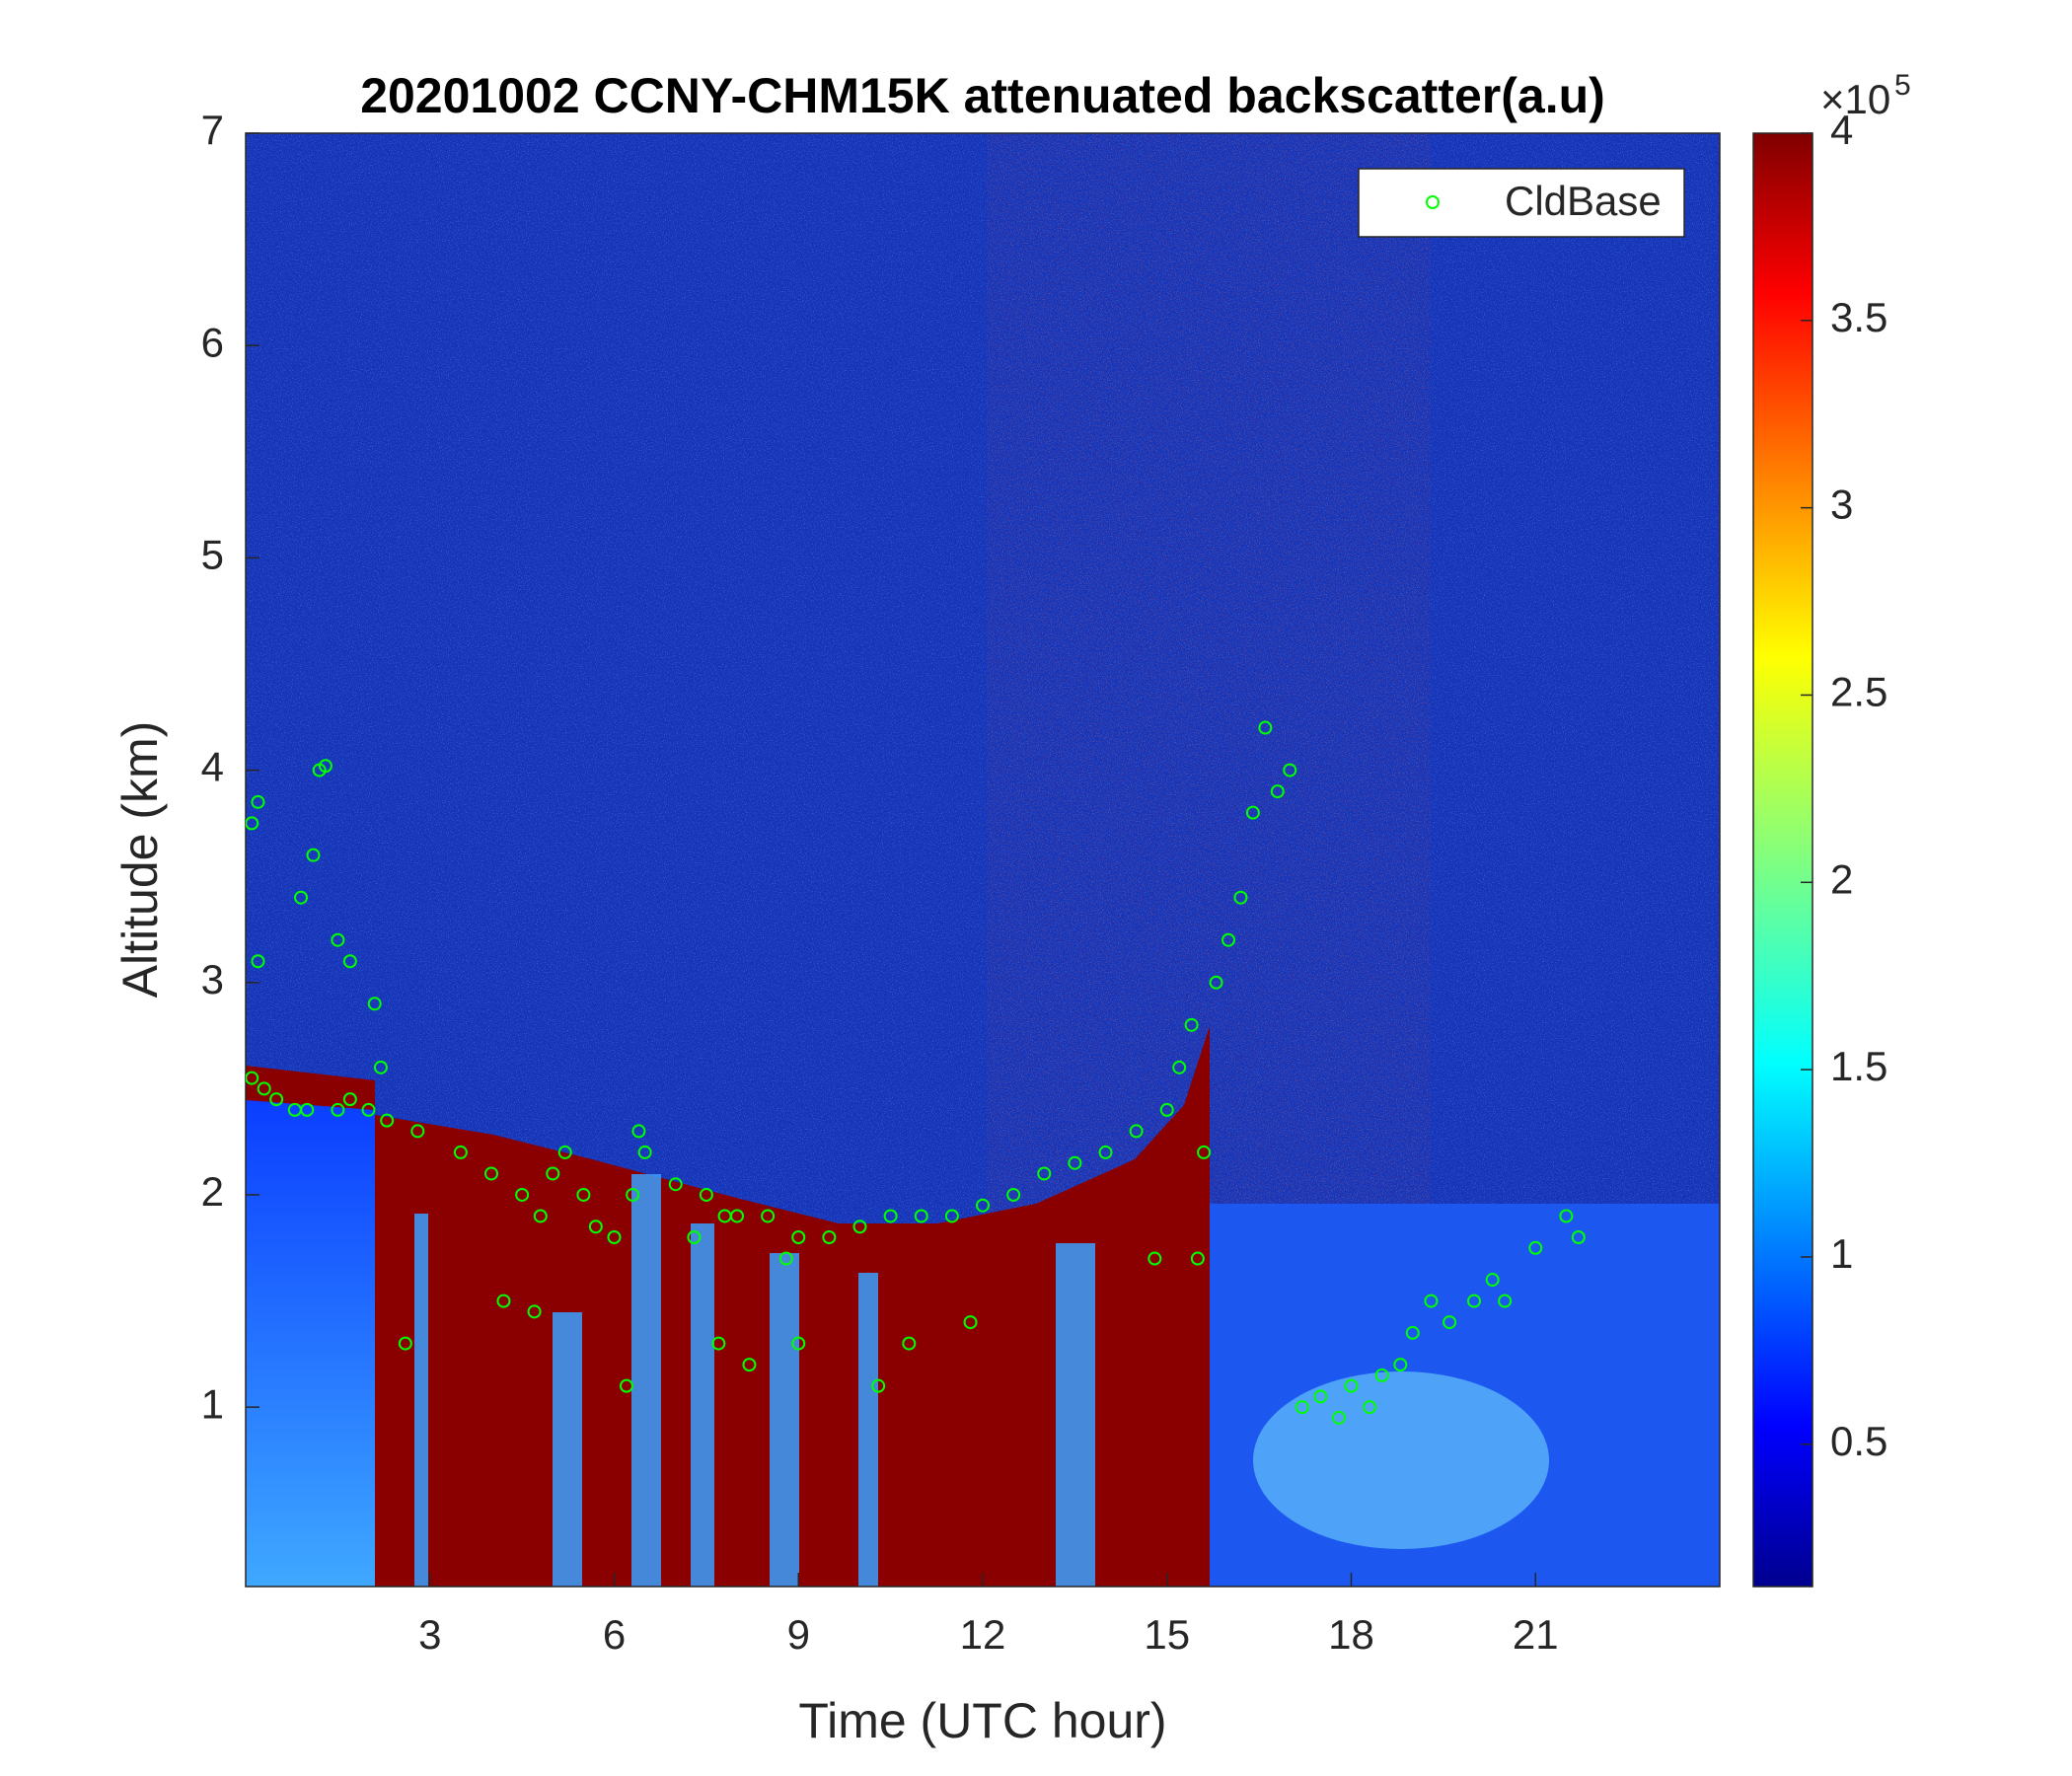 Image resolution: width=2072 pixels, height=1776 pixels. What do you see at coordinates (1903, 86) in the screenshot?
I see `colorbar-exponent: 5` at bounding box center [1903, 86].